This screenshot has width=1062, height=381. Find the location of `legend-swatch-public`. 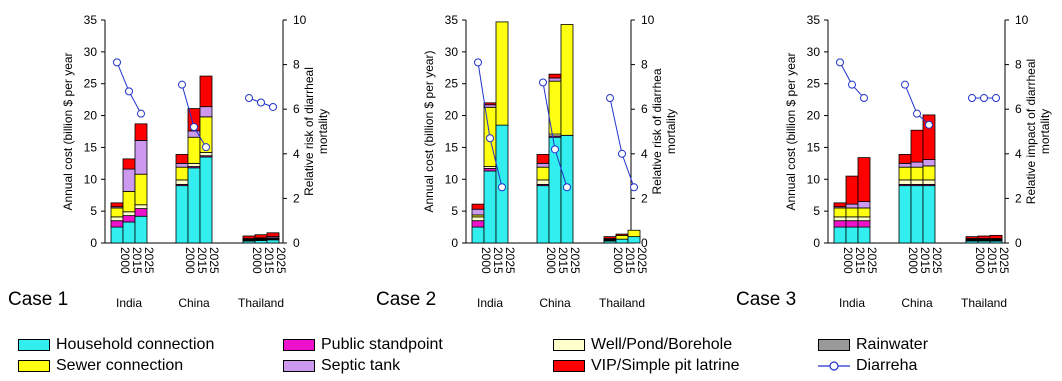

legend-swatch-public is located at coordinates (299, 345).